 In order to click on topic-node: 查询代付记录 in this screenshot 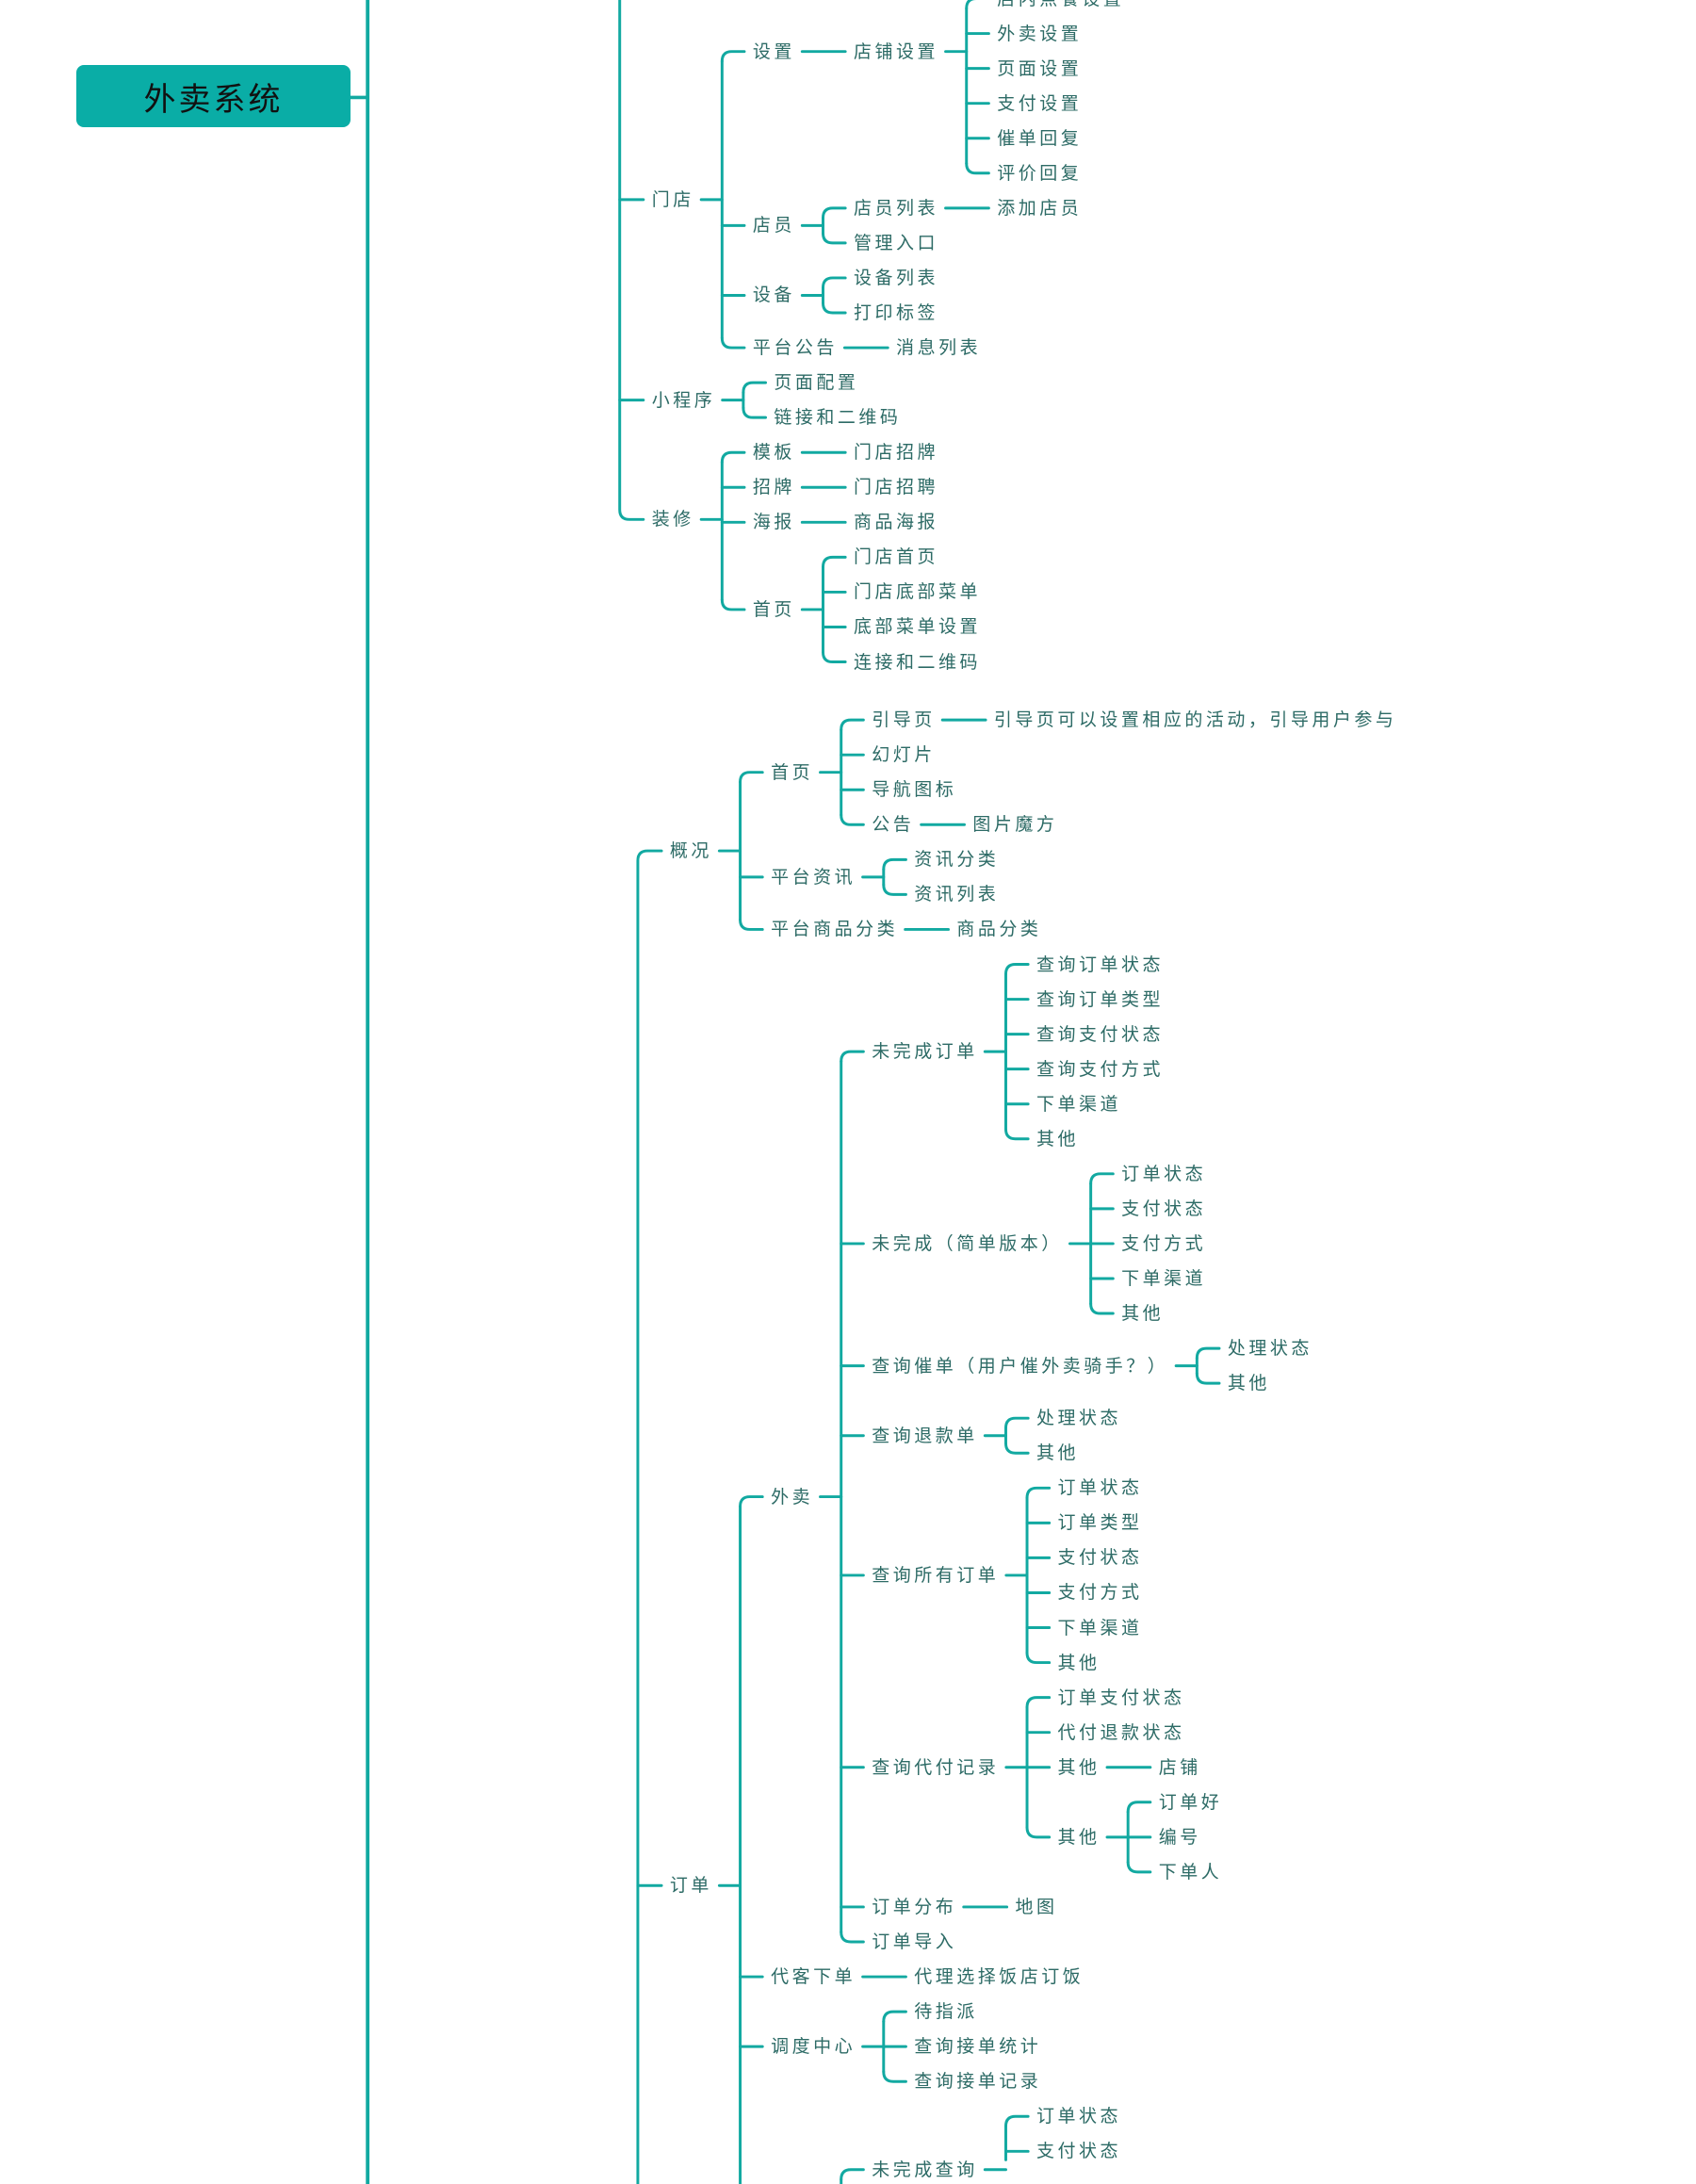, I will do `click(936, 1767)`.